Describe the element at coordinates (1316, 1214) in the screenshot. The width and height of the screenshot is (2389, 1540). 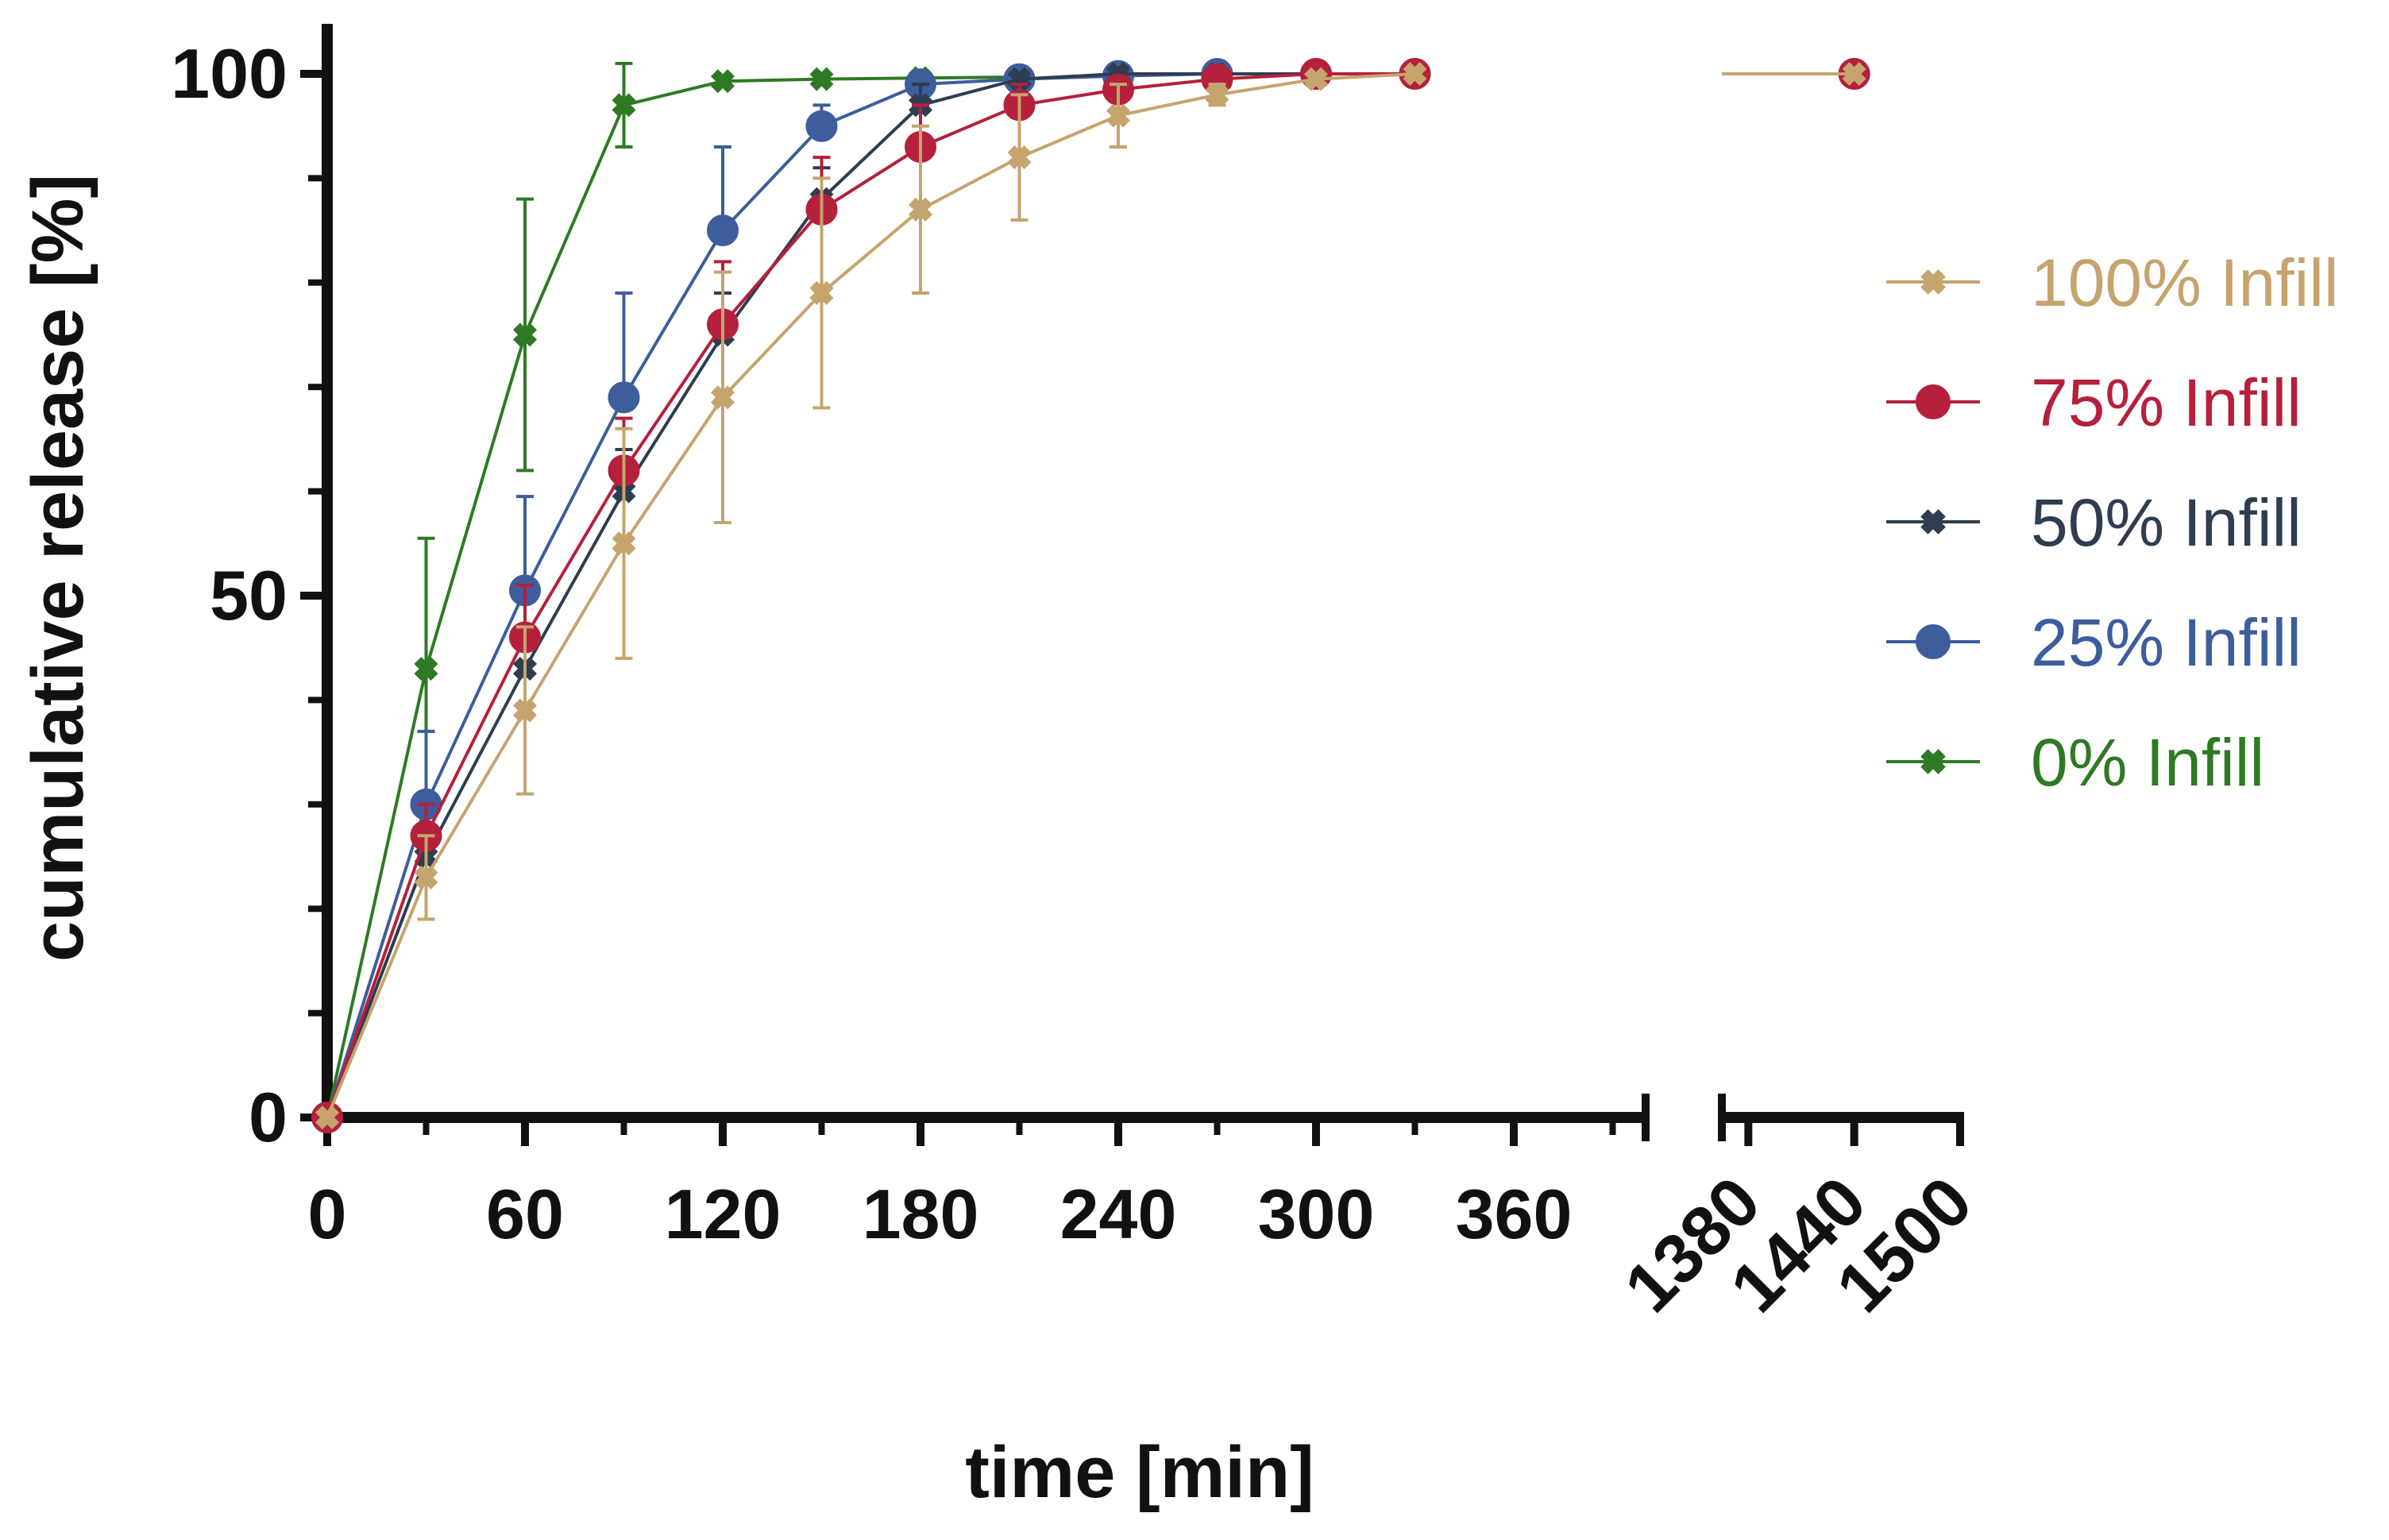
I see `x-tick-label: 300` at that location.